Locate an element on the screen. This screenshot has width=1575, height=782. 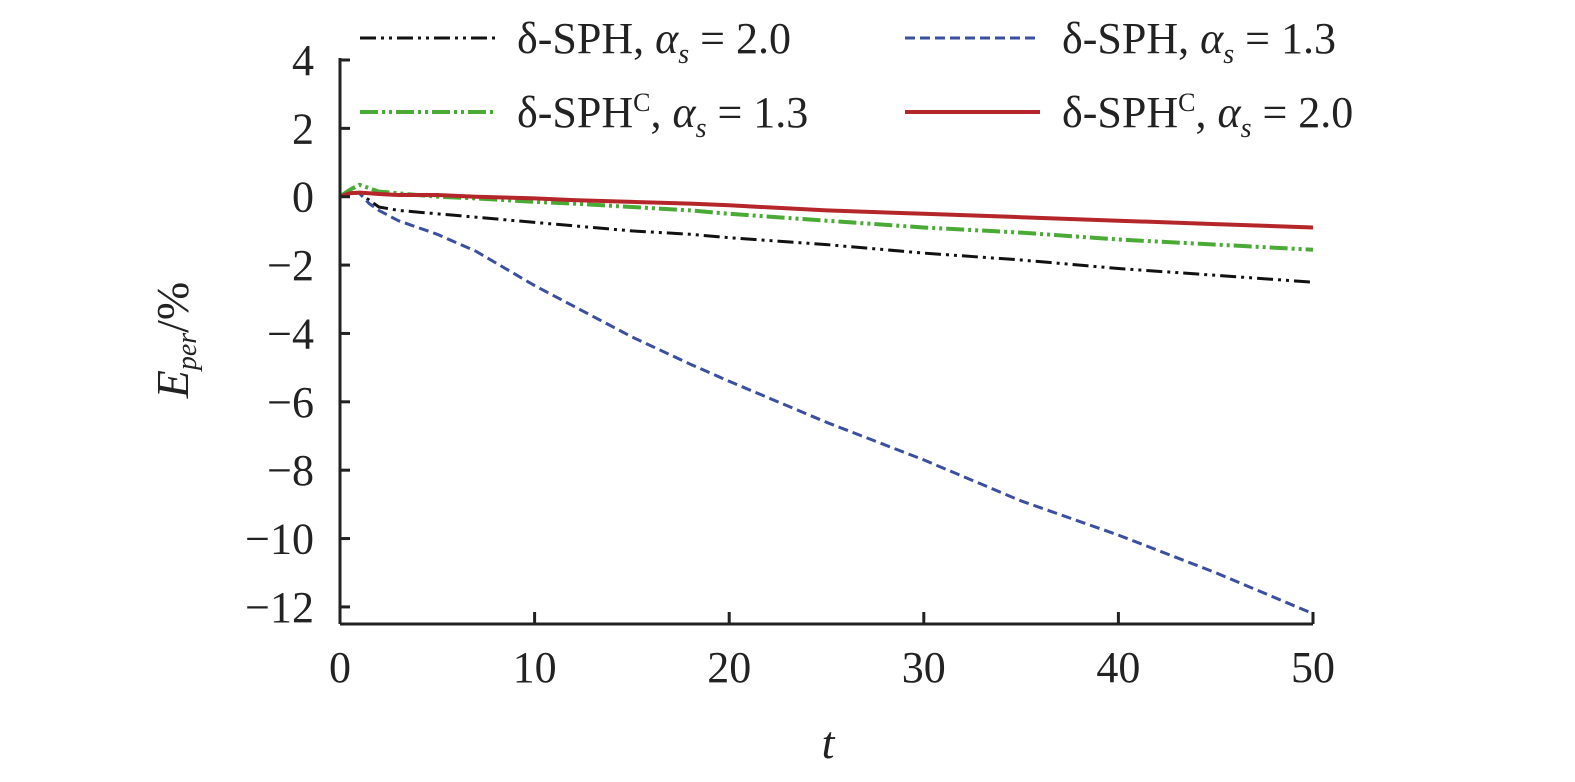
y-axis-title-unit: /% is located at coordinates (172, 307).